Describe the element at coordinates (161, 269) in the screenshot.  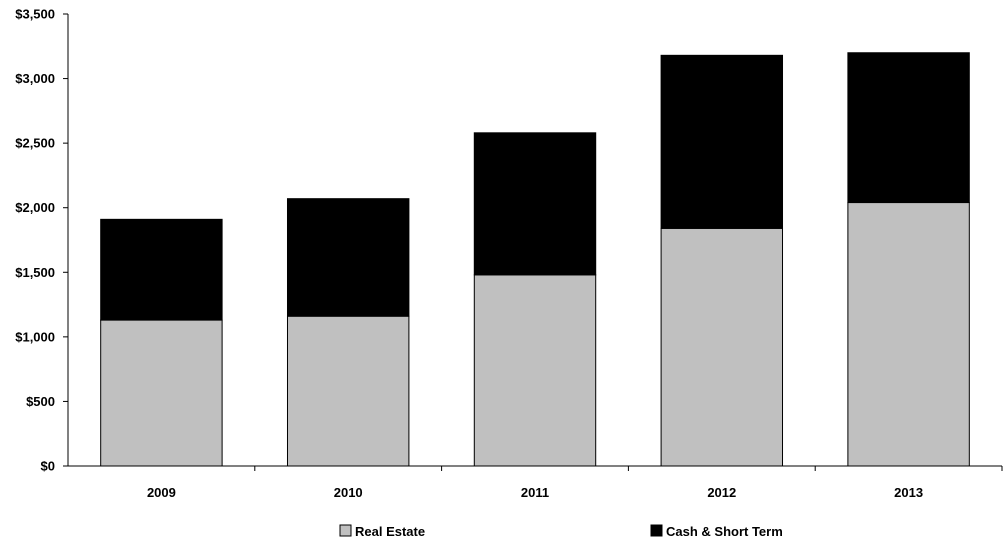
I see `bar-cash-short-term-2009` at that location.